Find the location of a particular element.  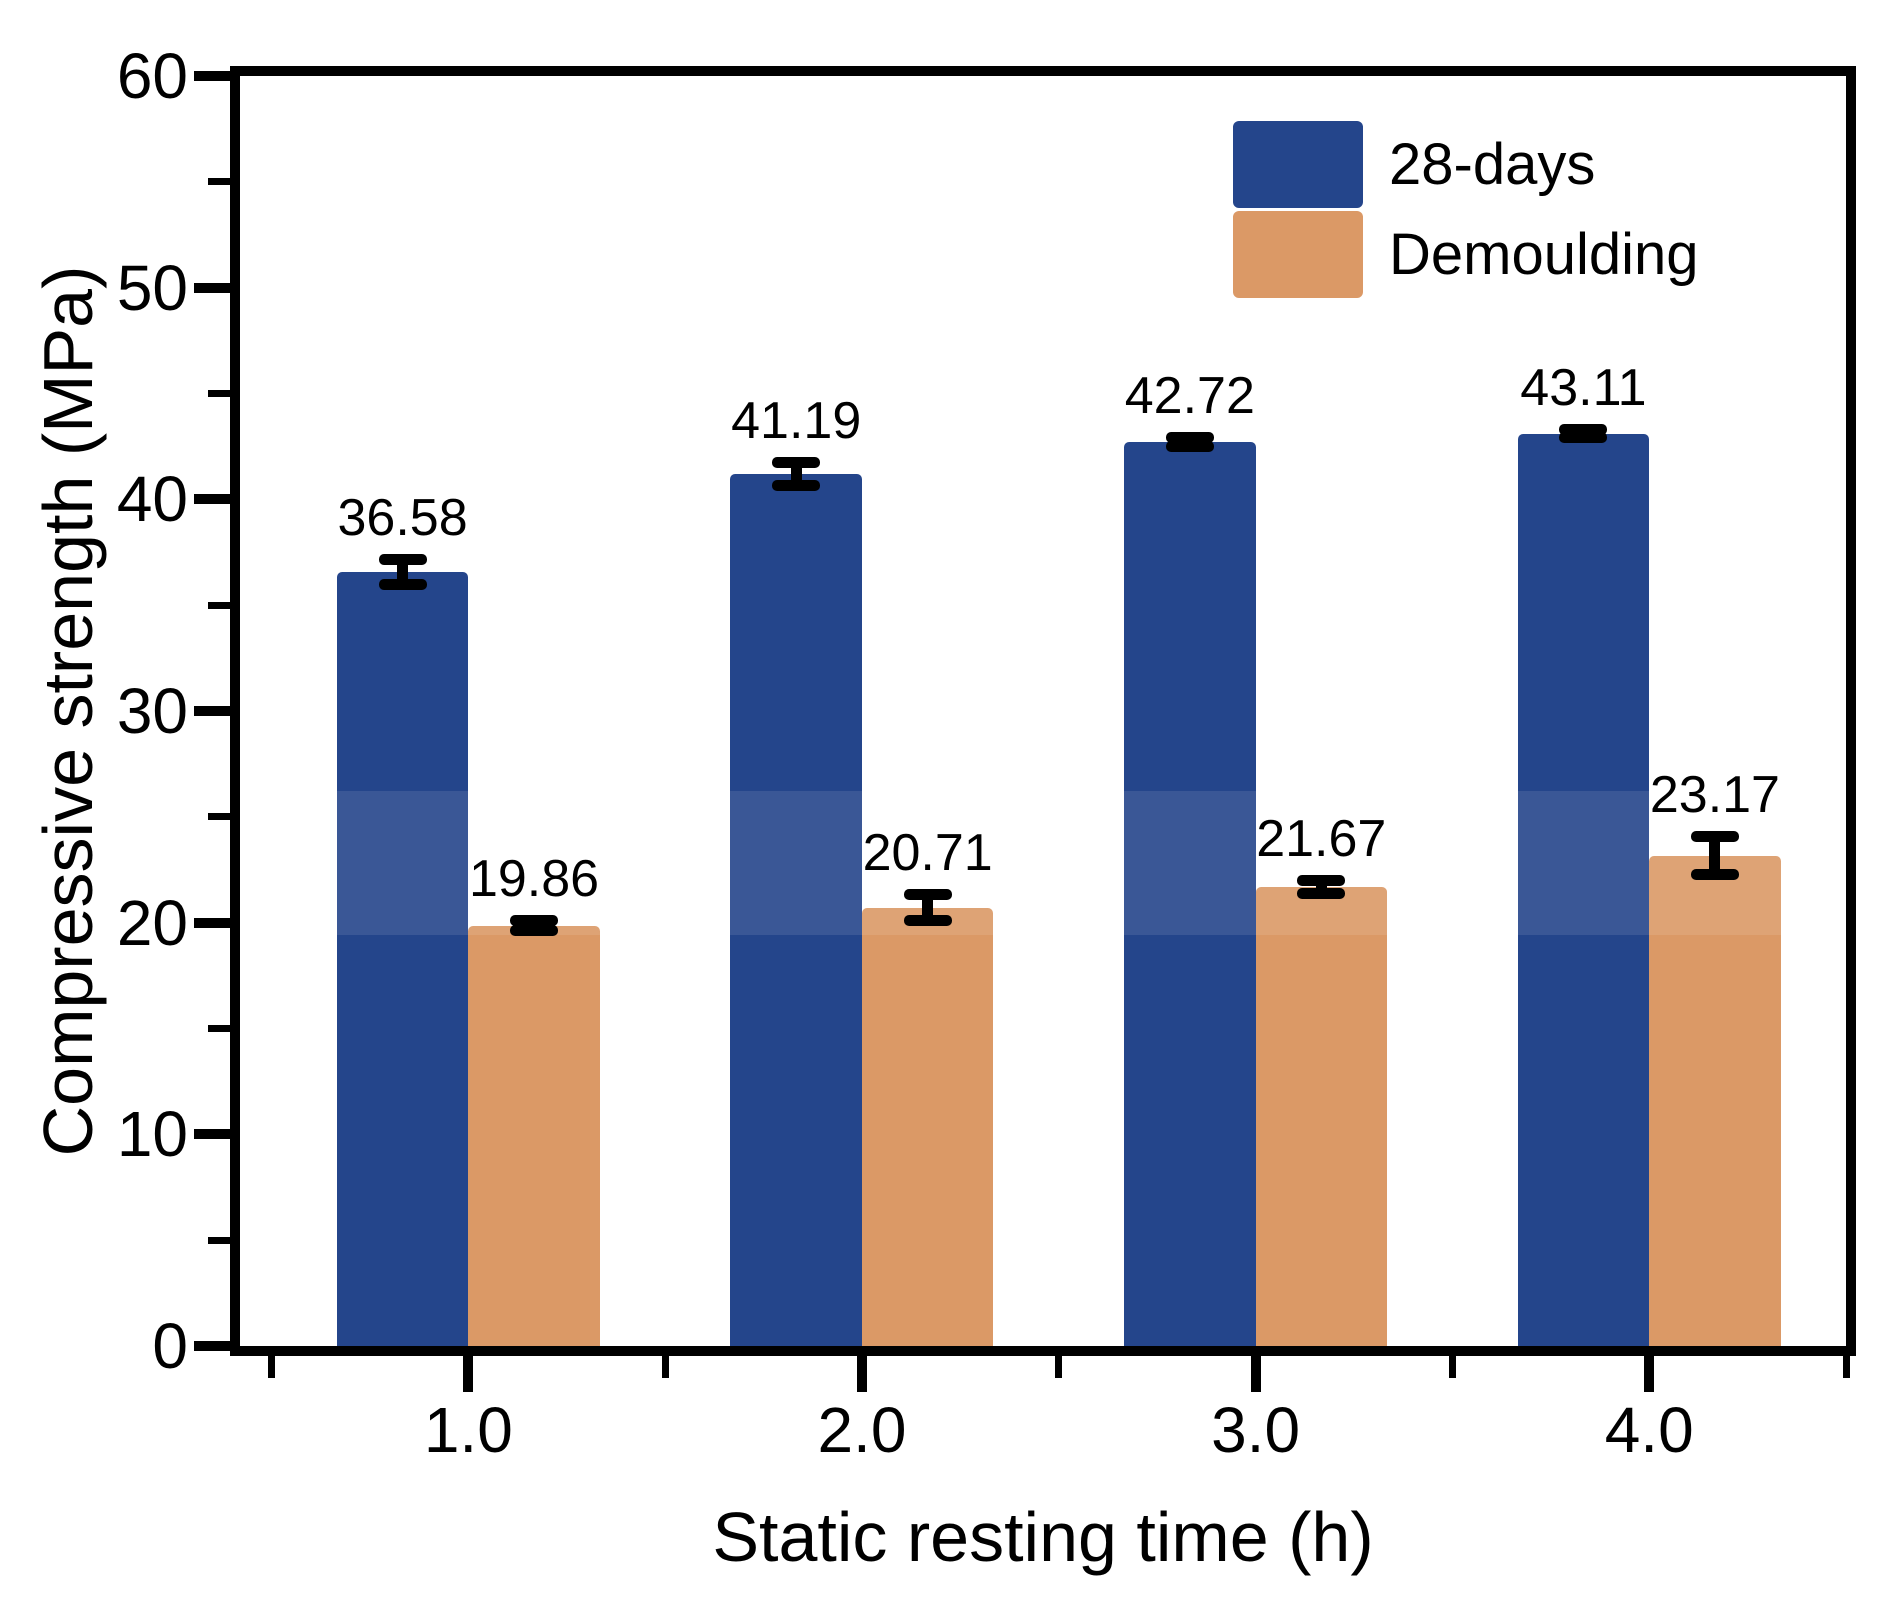

y-tick-label-40: 40 is located at coordinates (152, 499).